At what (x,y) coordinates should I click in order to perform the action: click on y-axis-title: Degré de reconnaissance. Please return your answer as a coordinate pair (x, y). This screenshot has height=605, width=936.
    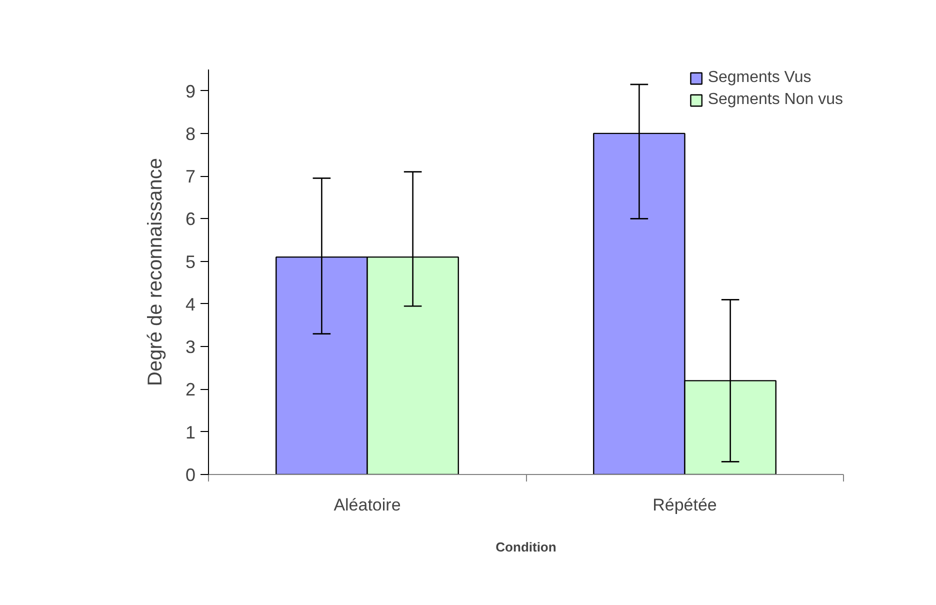
    Looking at the image, I should click on (155, 272).